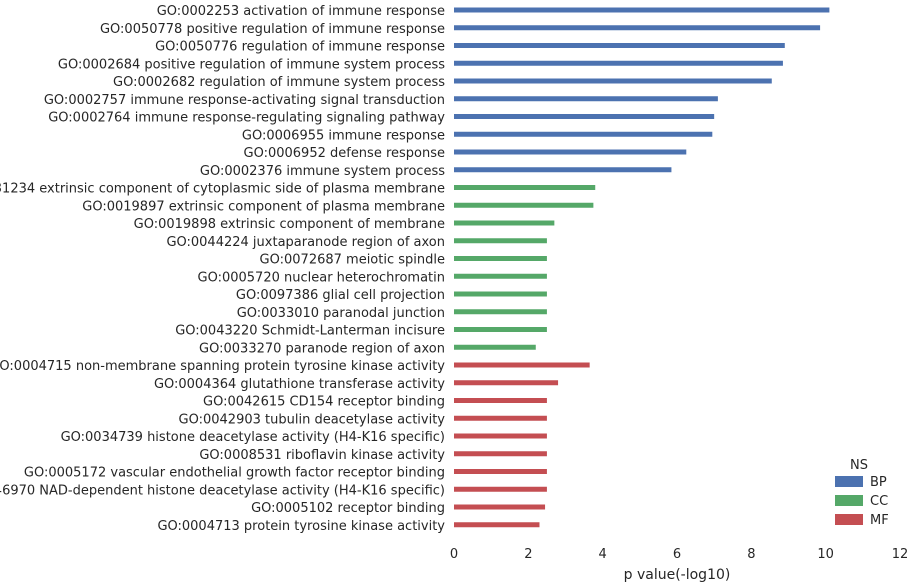  I want to click on legend: NS BP CC MF, so click(862, 493).